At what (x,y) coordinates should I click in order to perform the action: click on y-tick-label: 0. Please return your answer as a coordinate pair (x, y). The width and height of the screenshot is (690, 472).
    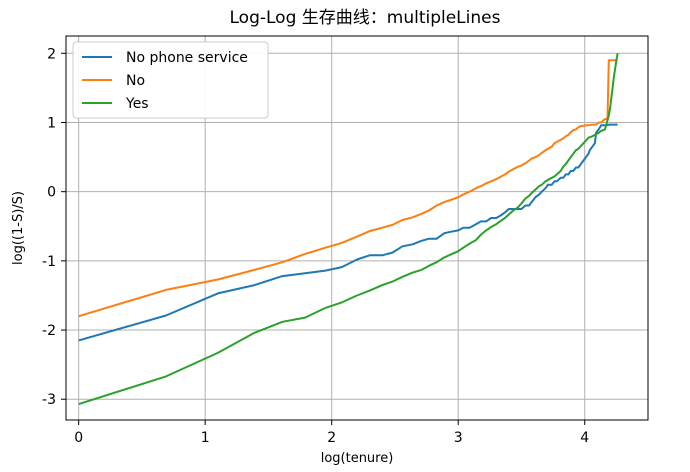
    Looking at the image, I should click on (51, 193).